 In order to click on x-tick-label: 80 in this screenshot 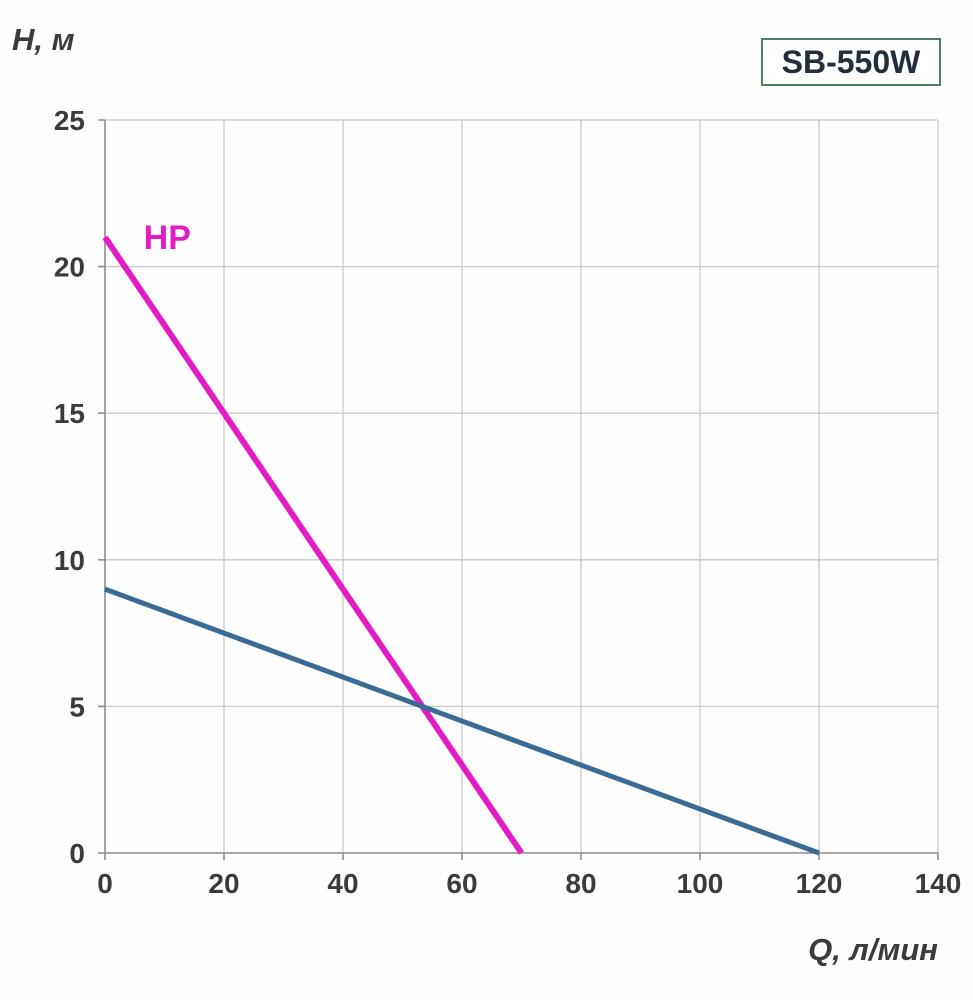, I will do `click(580, 883)`.